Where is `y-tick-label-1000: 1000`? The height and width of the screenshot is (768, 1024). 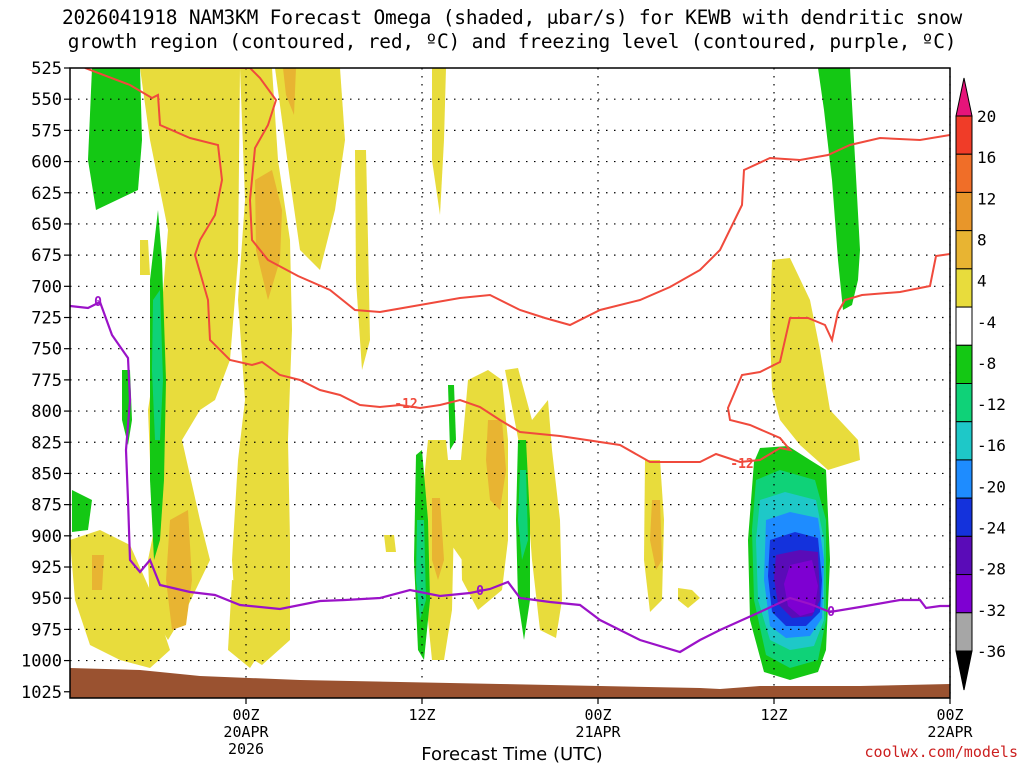 y-tick-label-1000: 1000 is located at coordinates (41, 662).